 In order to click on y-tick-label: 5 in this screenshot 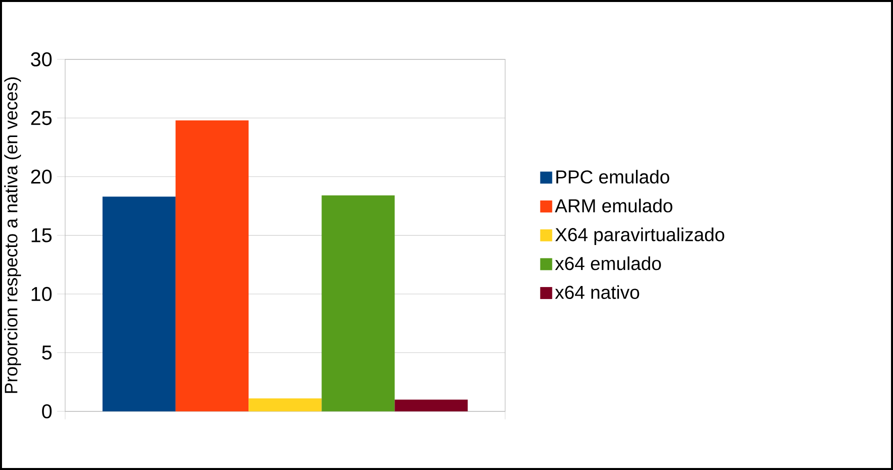, I will do `click(47, 353)`.